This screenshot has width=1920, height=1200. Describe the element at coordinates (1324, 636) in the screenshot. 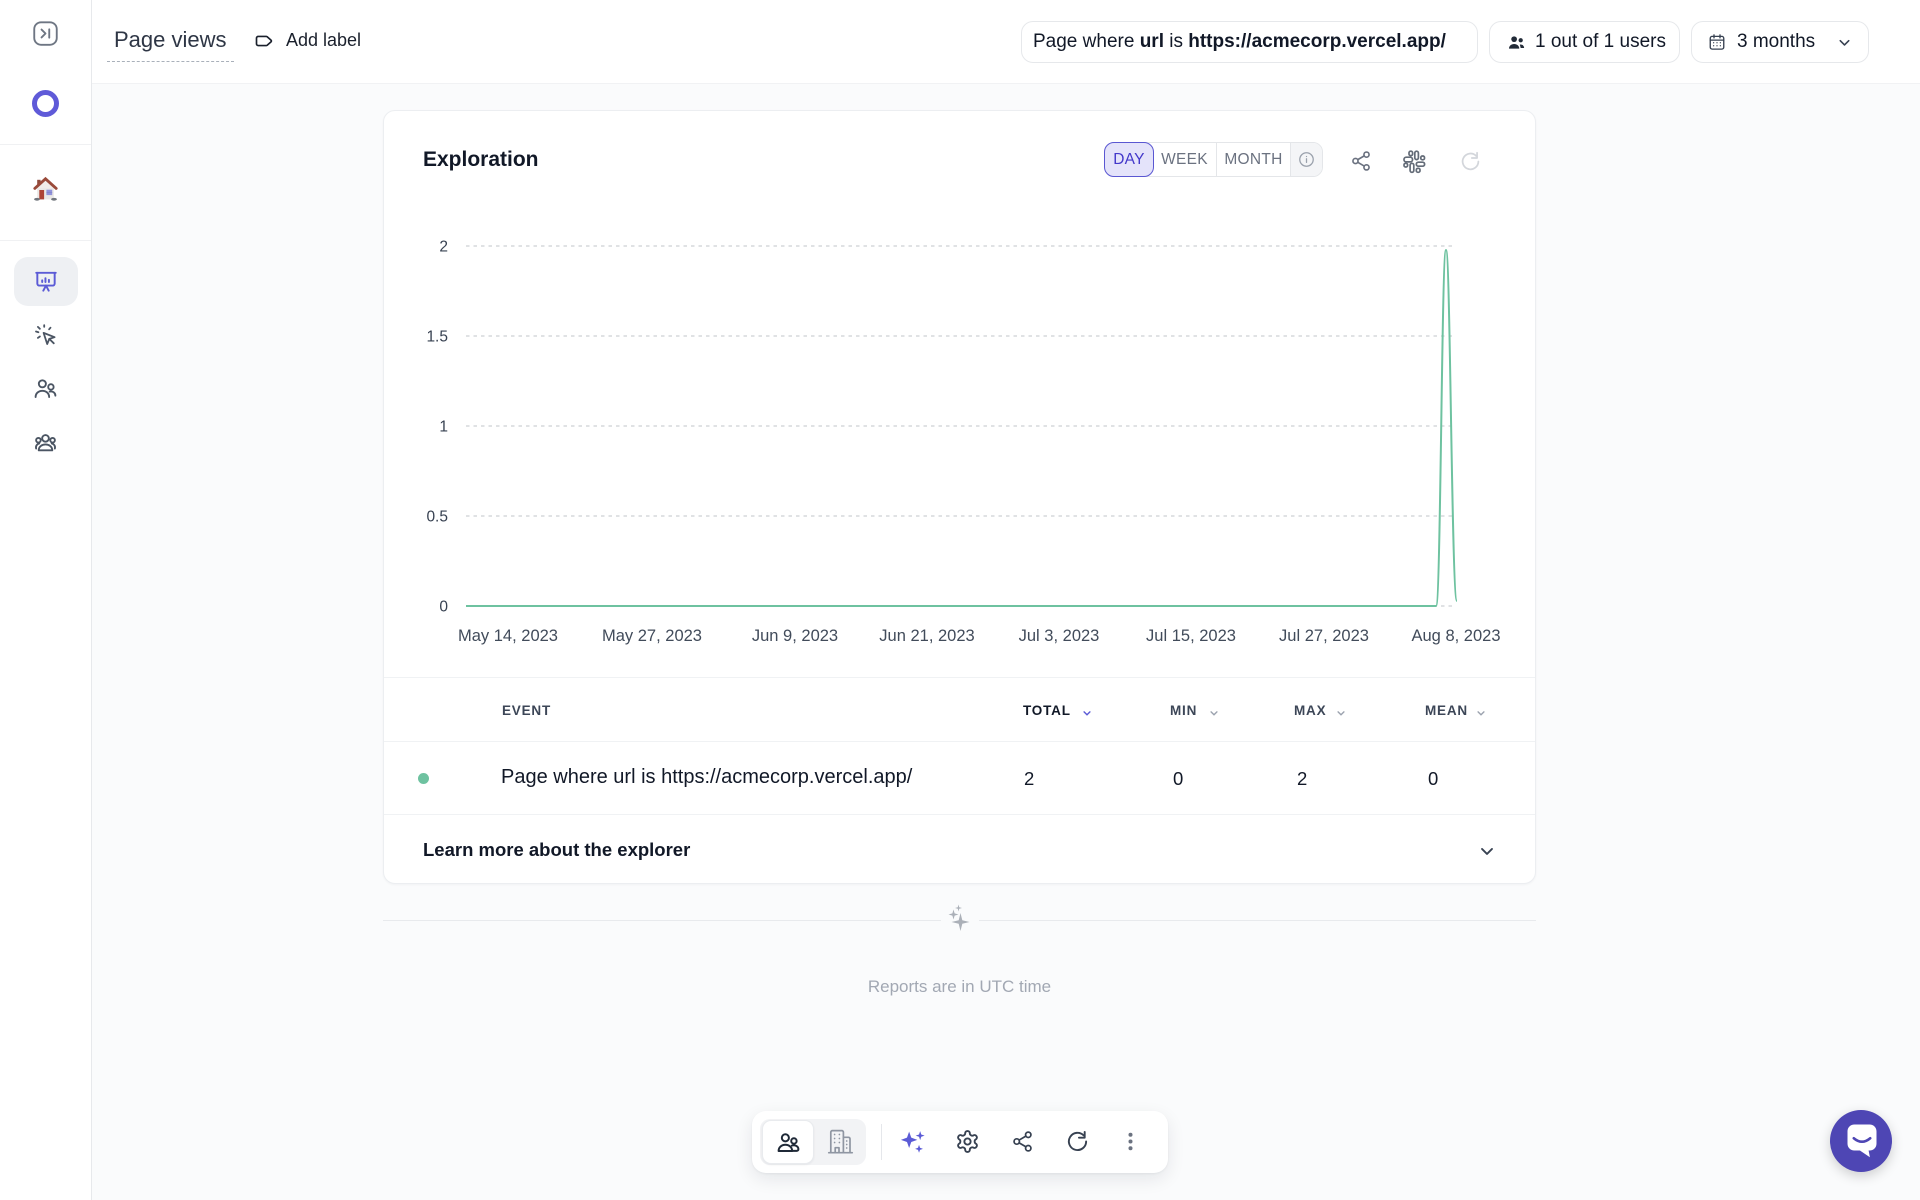

I see `svg-text: Jul 27, 2023` at that location.